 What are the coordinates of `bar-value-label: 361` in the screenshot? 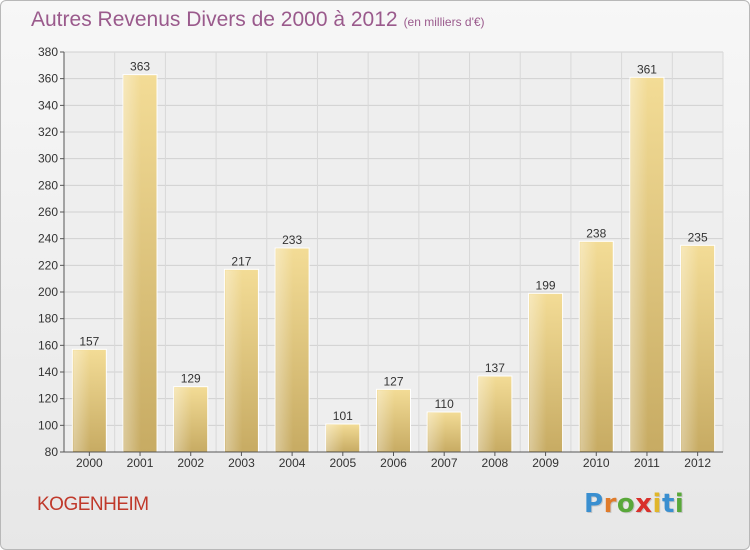 It's located at (647, 69).